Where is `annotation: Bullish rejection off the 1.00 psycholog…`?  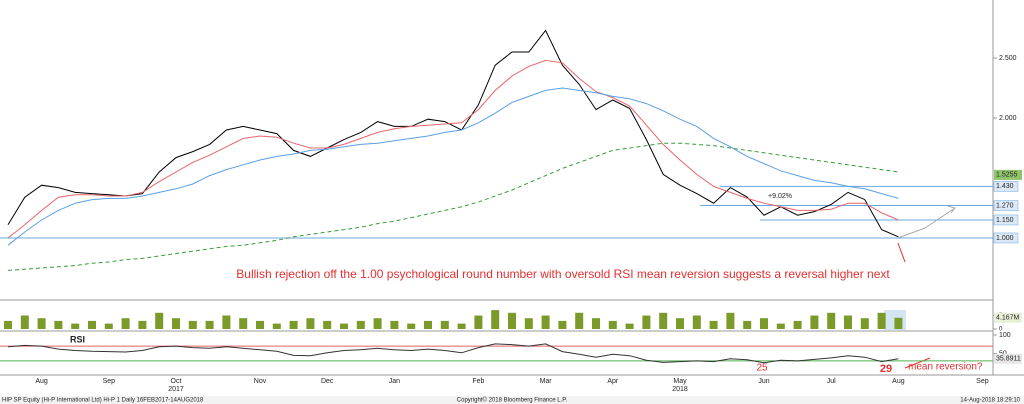 annotation: Bullish rejection off the 1.00 psycholog… is located at coordinates (563, 274).